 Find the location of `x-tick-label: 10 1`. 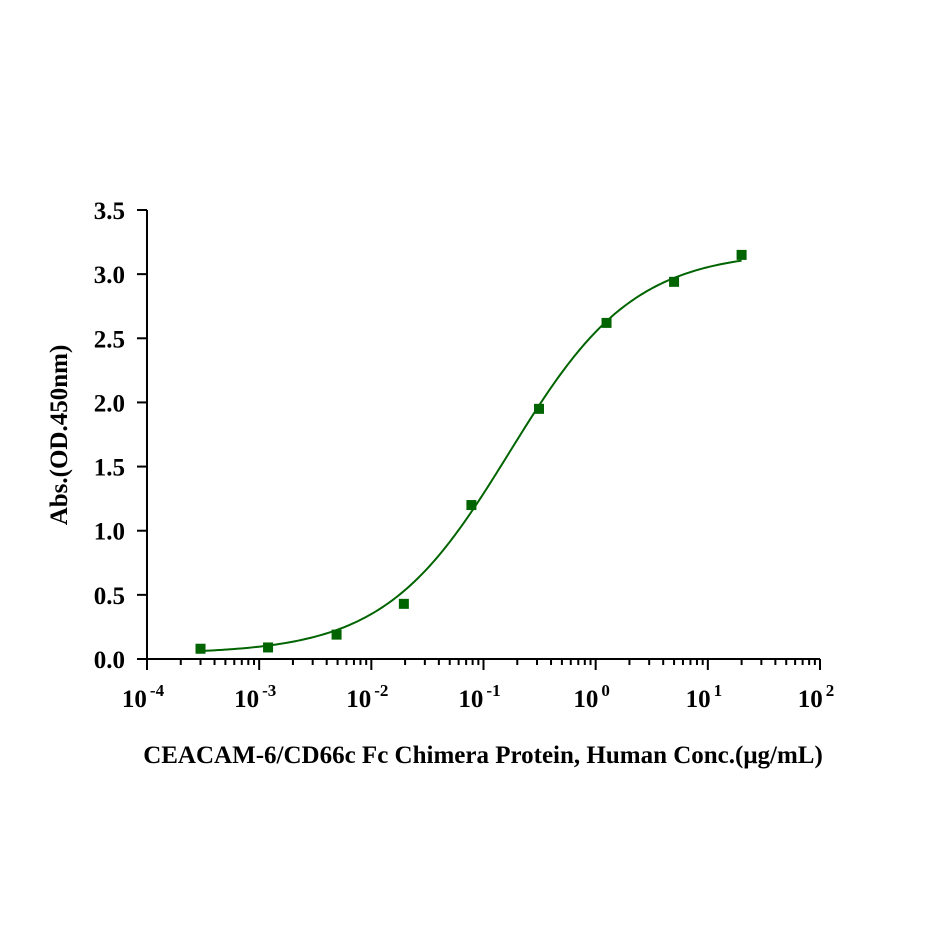

x-tick-label: 10 1 is located at coordinates (704, 697).